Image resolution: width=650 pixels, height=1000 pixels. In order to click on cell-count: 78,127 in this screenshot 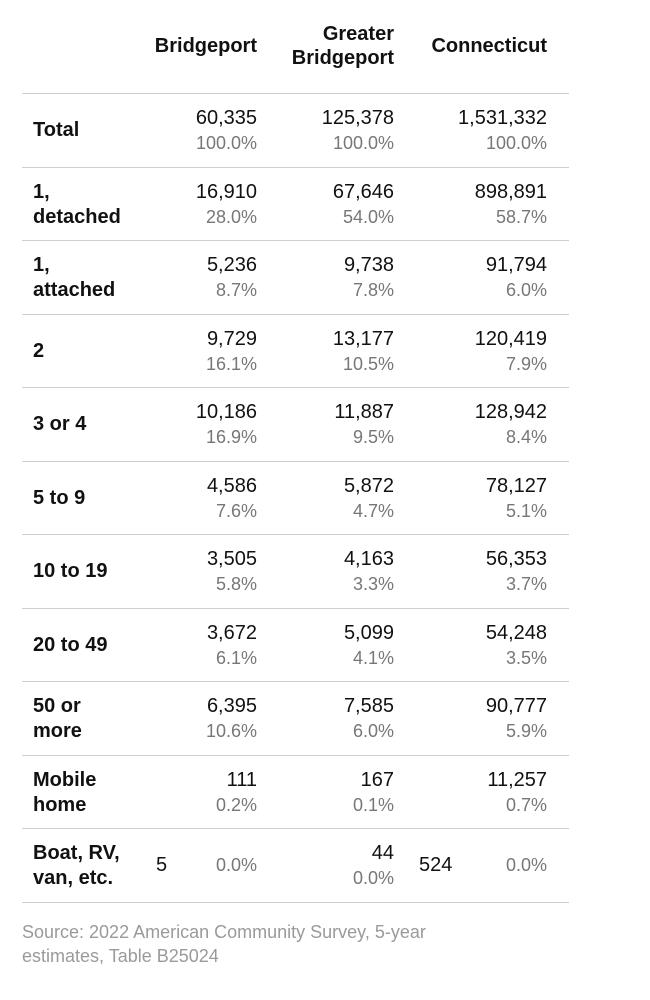, I will do `click(516, 485)`.